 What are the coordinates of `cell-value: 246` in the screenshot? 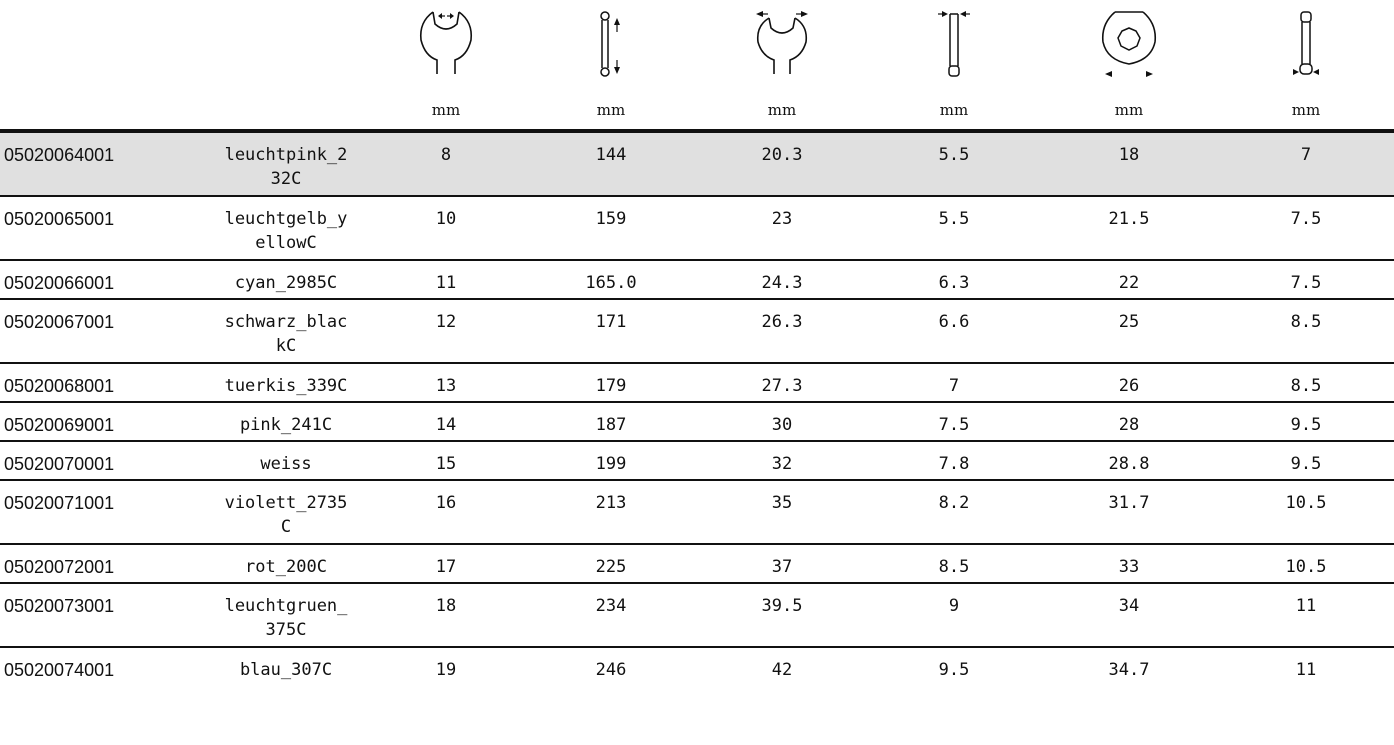 It's located at (611, 670).